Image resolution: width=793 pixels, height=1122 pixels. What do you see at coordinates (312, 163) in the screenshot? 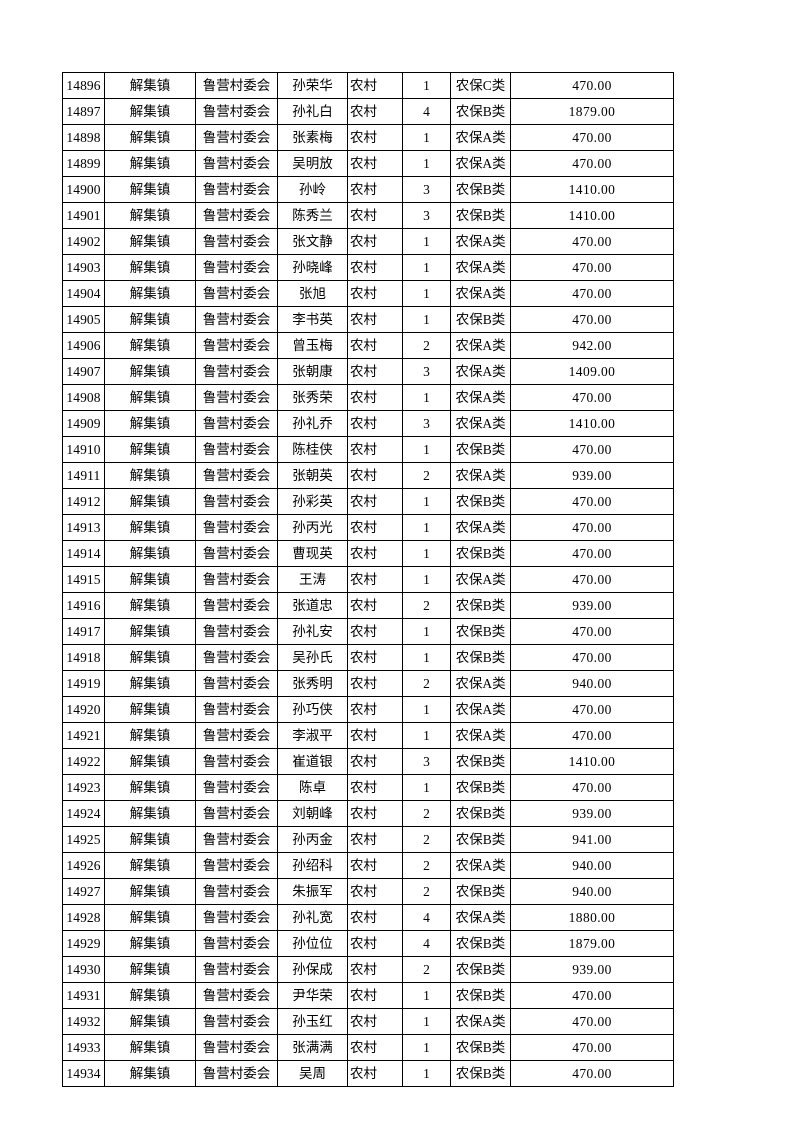
I see `cell-person-name: 吴明放` at bounding box center [312, 163].